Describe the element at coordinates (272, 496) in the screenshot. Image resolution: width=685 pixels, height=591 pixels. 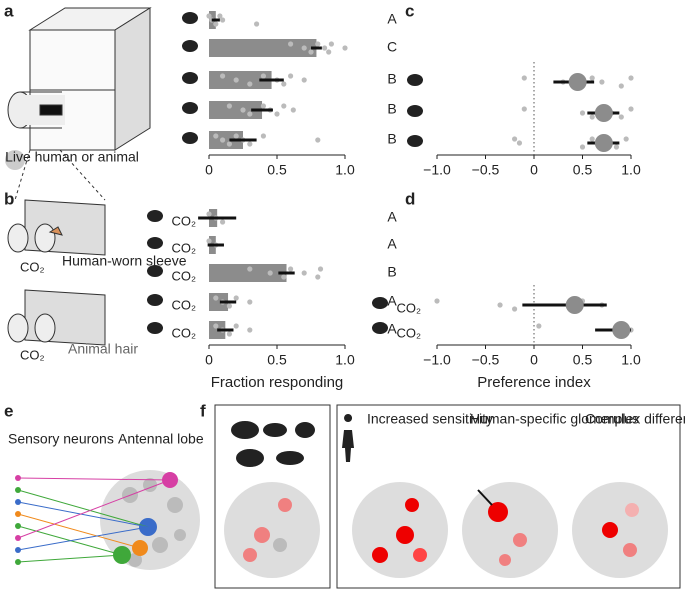
I see `box` at that location.